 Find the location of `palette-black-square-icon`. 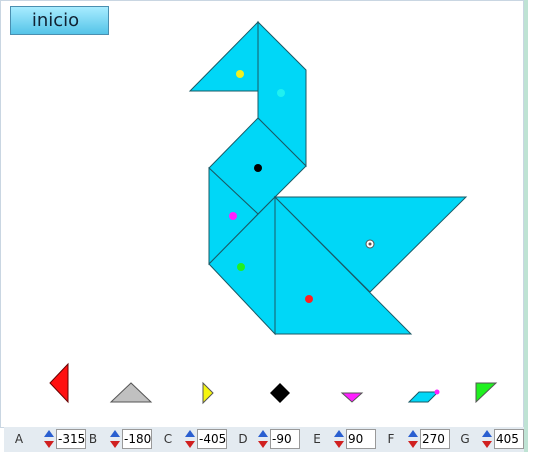

palette-black-square-icon is located at coordinates (280, 393).